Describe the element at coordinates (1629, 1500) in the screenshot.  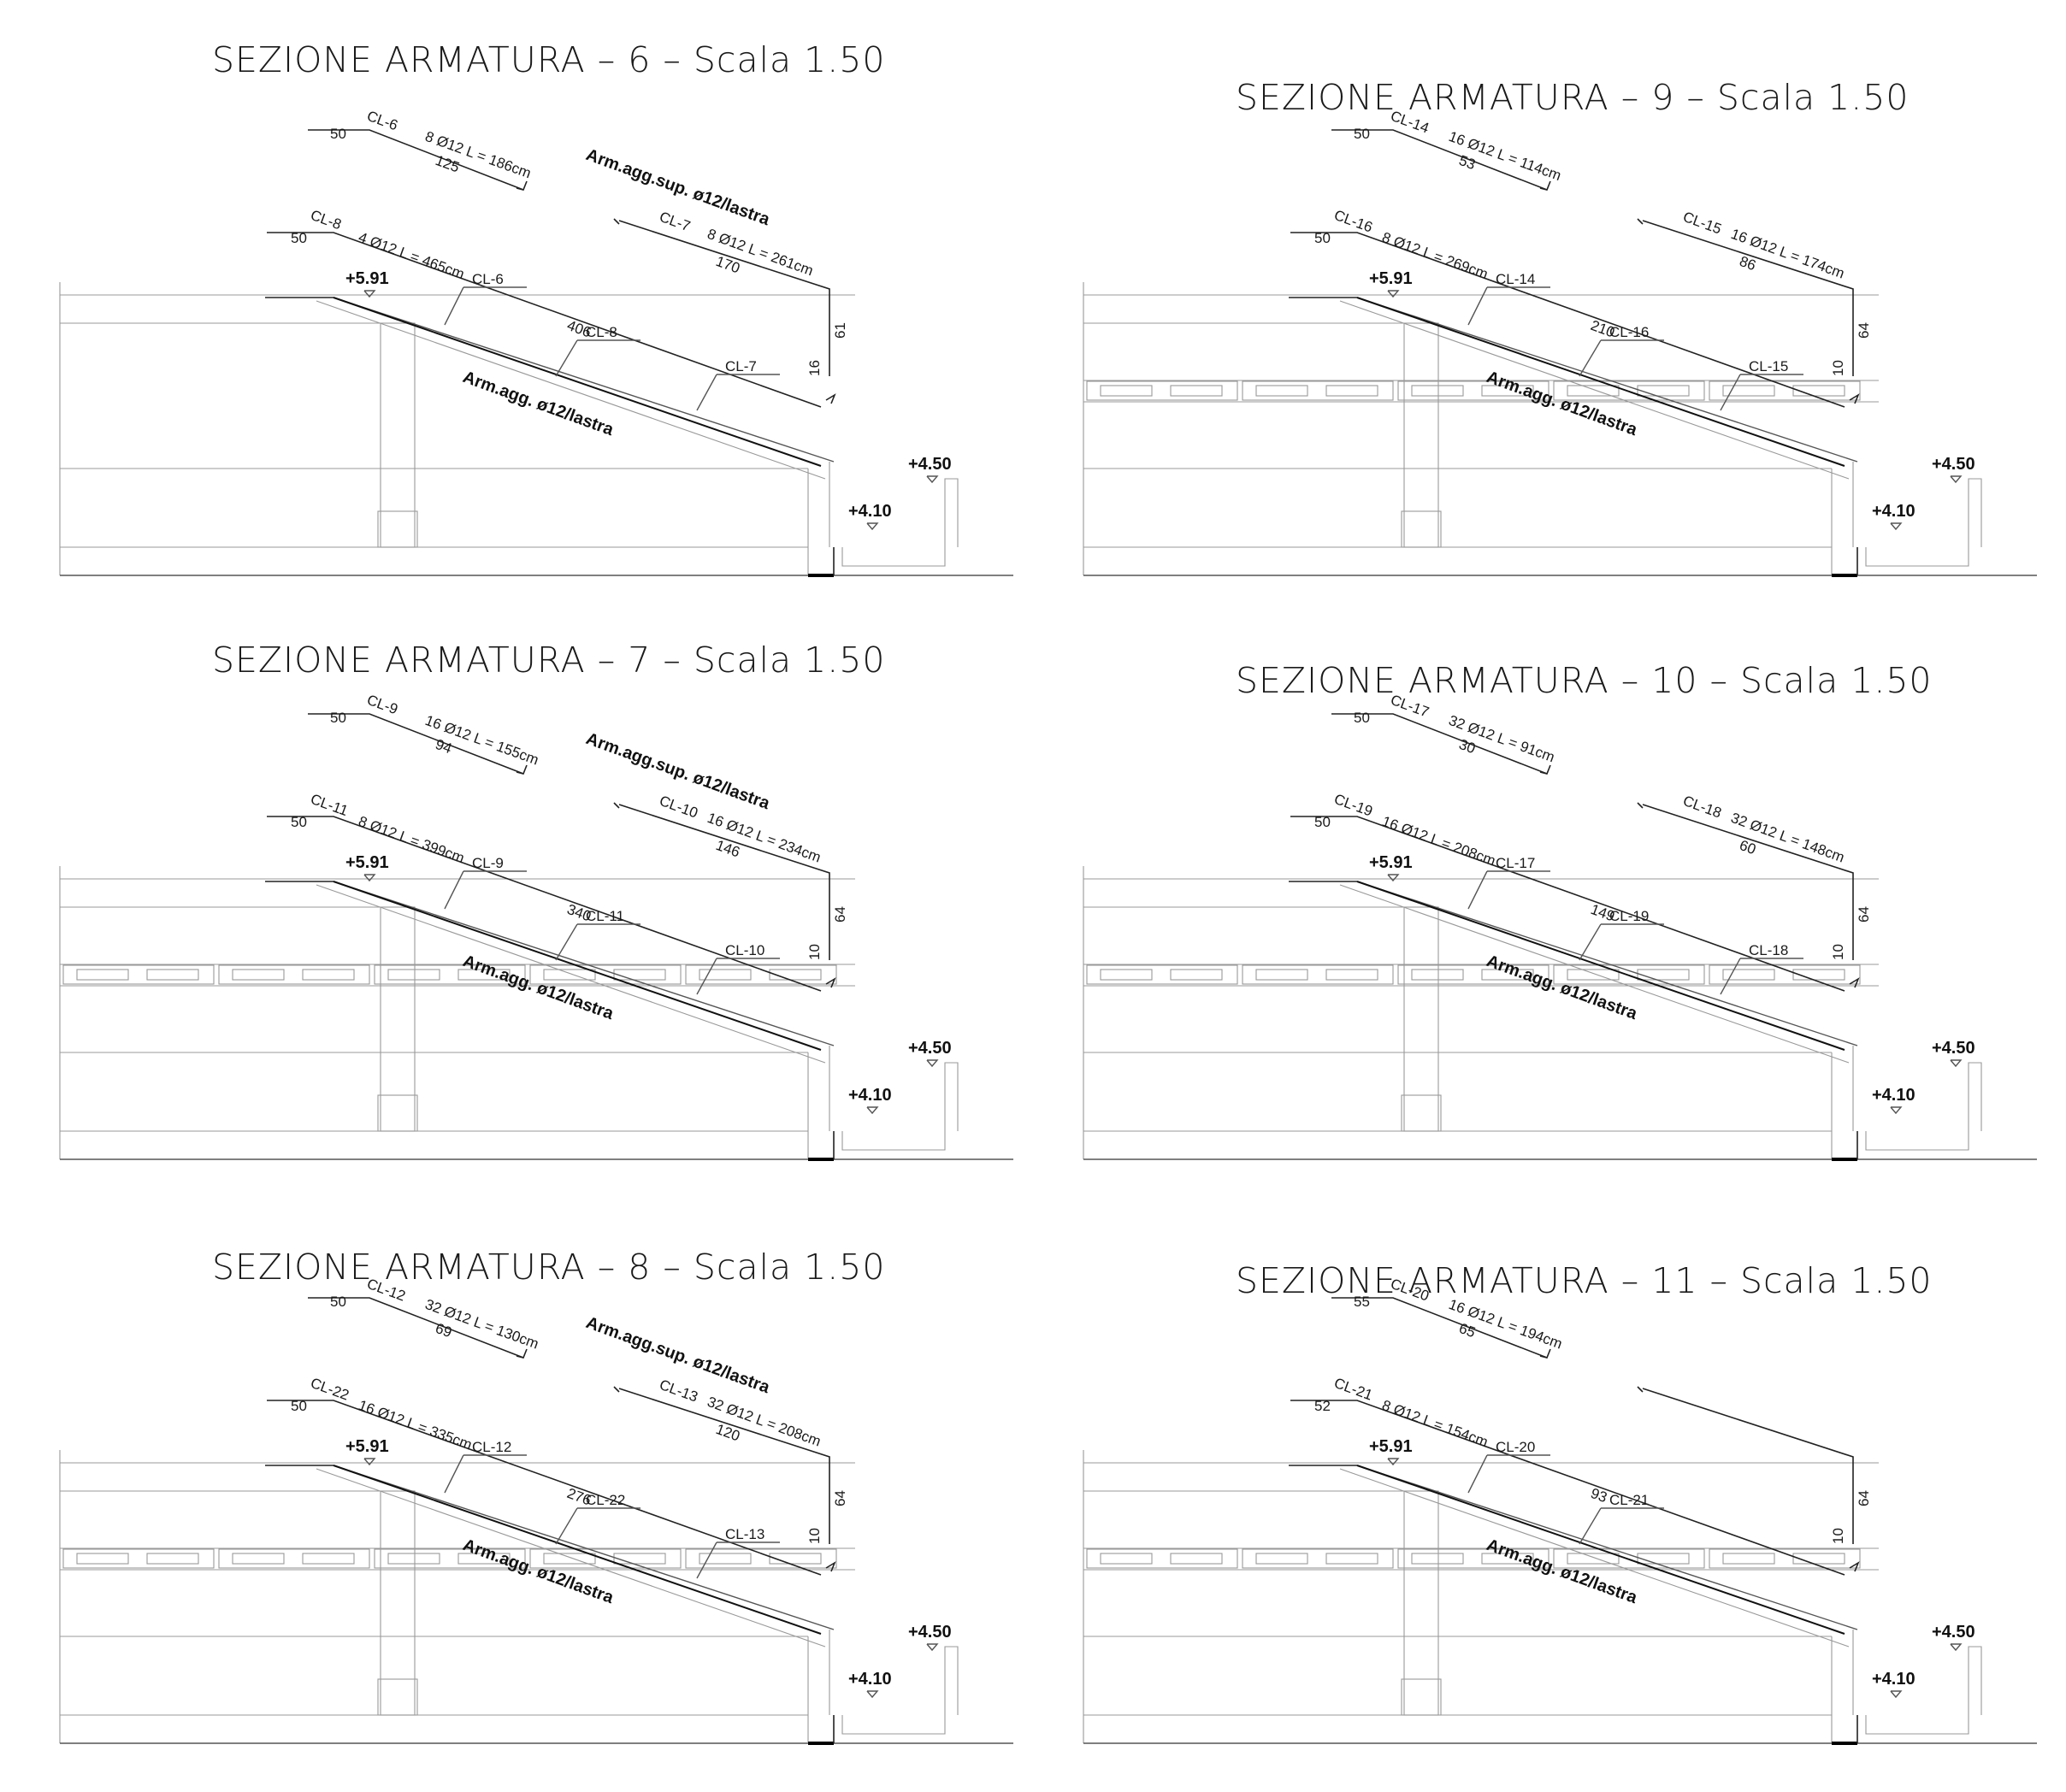
I see `bar-tag: CL-21` at that location.